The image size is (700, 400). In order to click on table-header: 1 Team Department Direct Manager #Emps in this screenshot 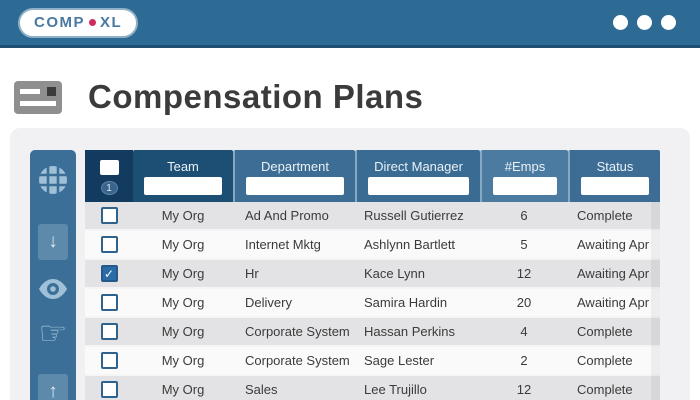, I will do `click(372, 176)`.